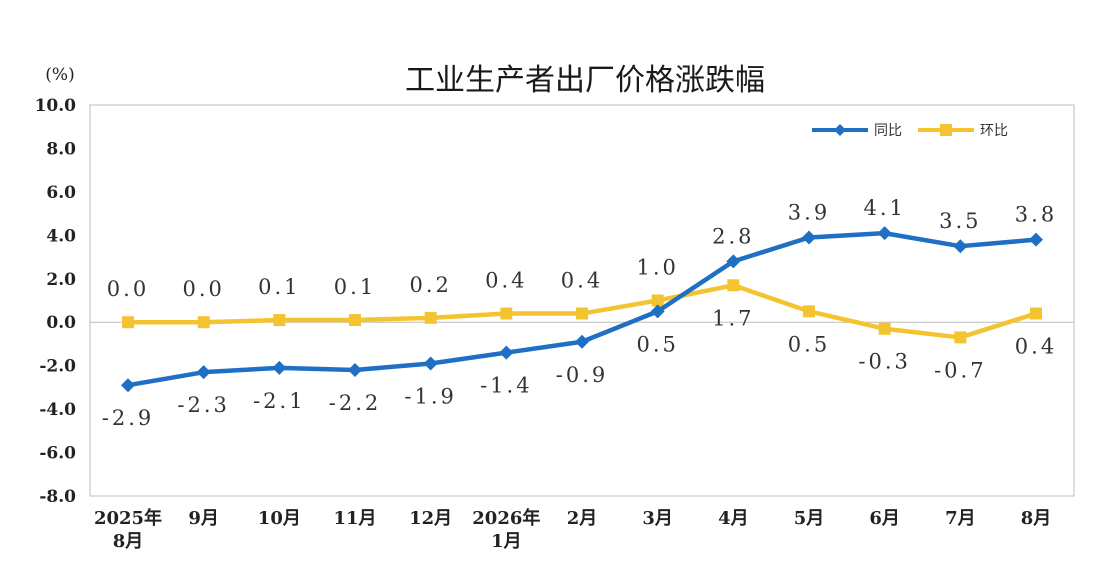 This screenshot has height=575, width=1112. What do you see at coordinates (910, 131) in the screenshot?
I see `legend: 同比 环比` at bounding box center [910, 131].